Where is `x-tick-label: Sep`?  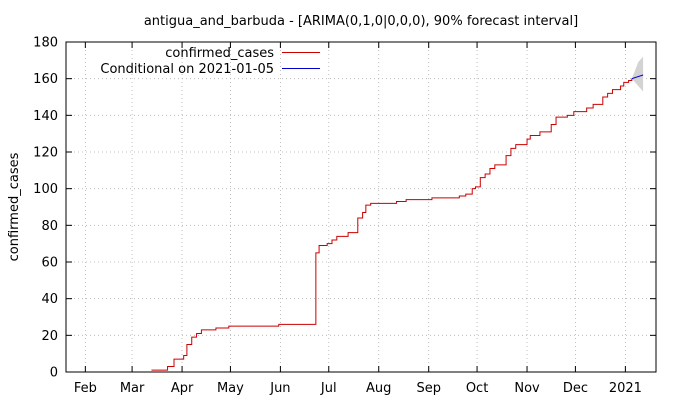 x-tick-label: Sep is located at coordinates (428, 388).